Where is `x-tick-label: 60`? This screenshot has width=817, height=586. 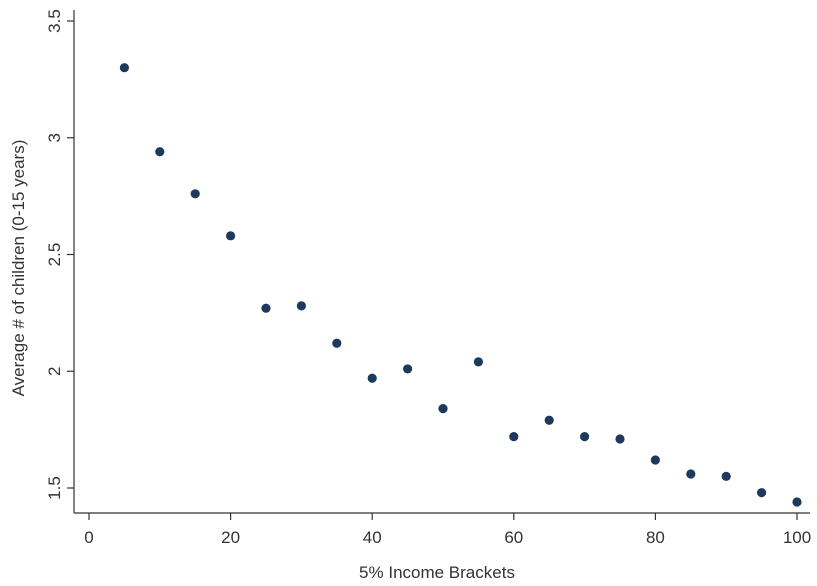 x-tick-label: 60 is located at coordinates (513, 537).